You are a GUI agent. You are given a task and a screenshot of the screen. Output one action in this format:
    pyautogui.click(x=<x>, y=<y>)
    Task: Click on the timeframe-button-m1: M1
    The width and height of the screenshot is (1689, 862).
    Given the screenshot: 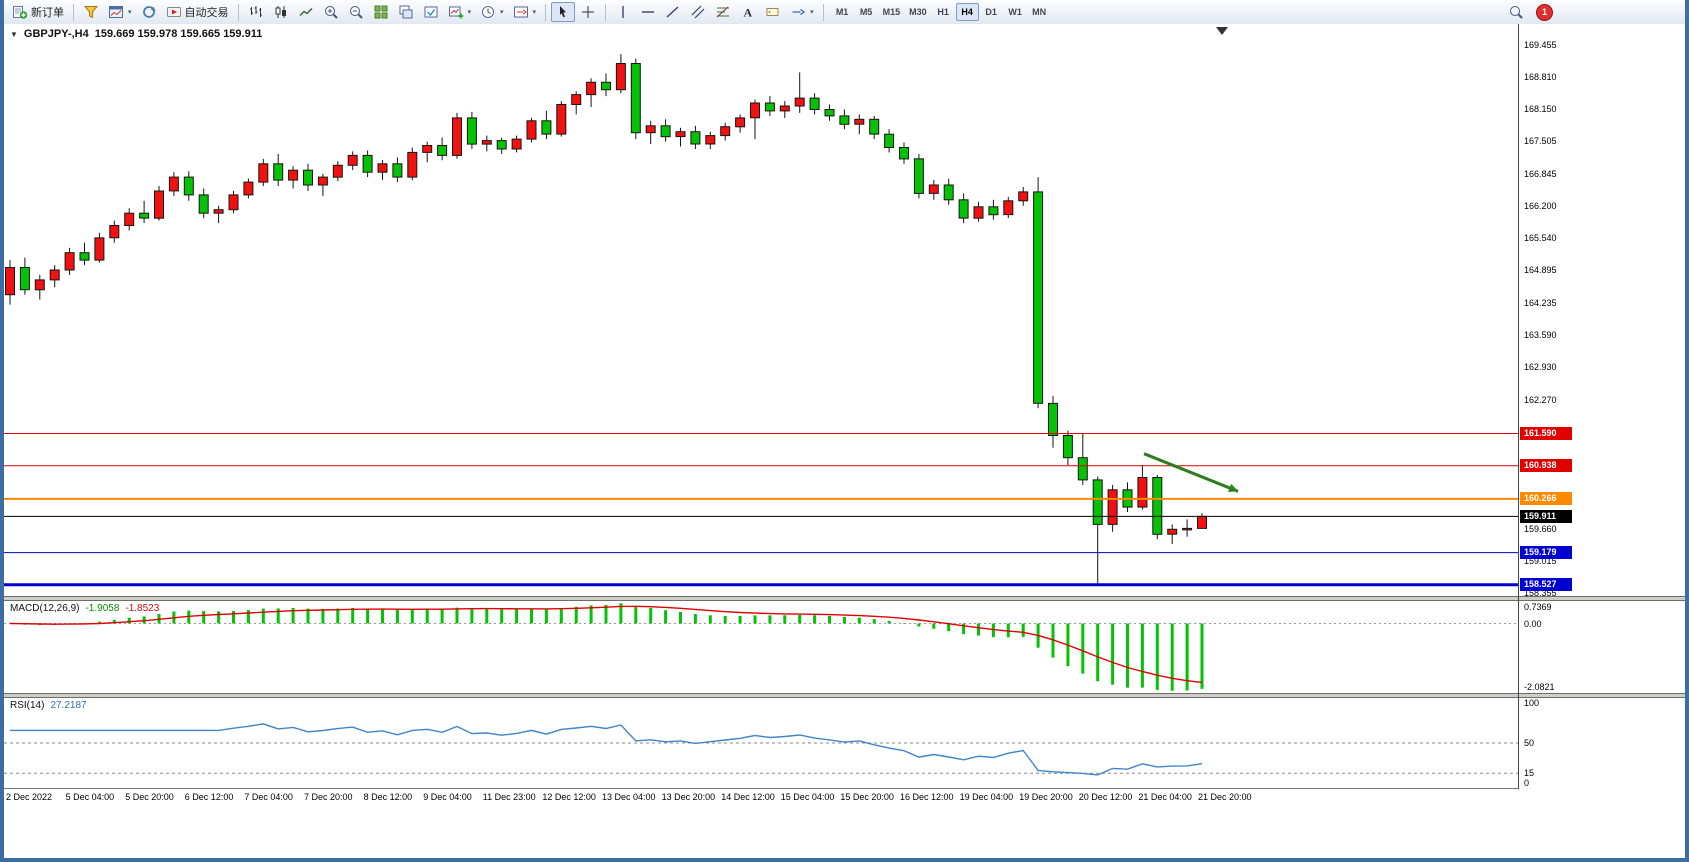 What is the action you would take?
    pyautogui.click(x=842, y=12)
    